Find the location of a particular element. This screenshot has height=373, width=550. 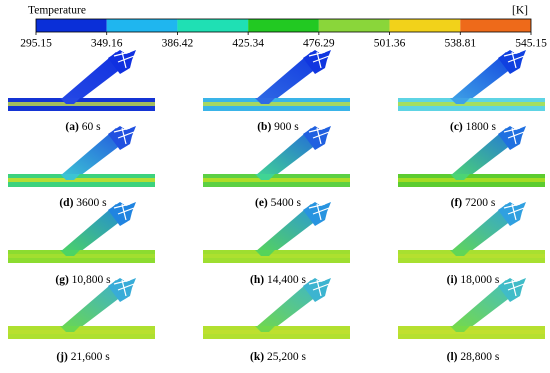

panel-tag: (l) is located at coordinates (452, 357).